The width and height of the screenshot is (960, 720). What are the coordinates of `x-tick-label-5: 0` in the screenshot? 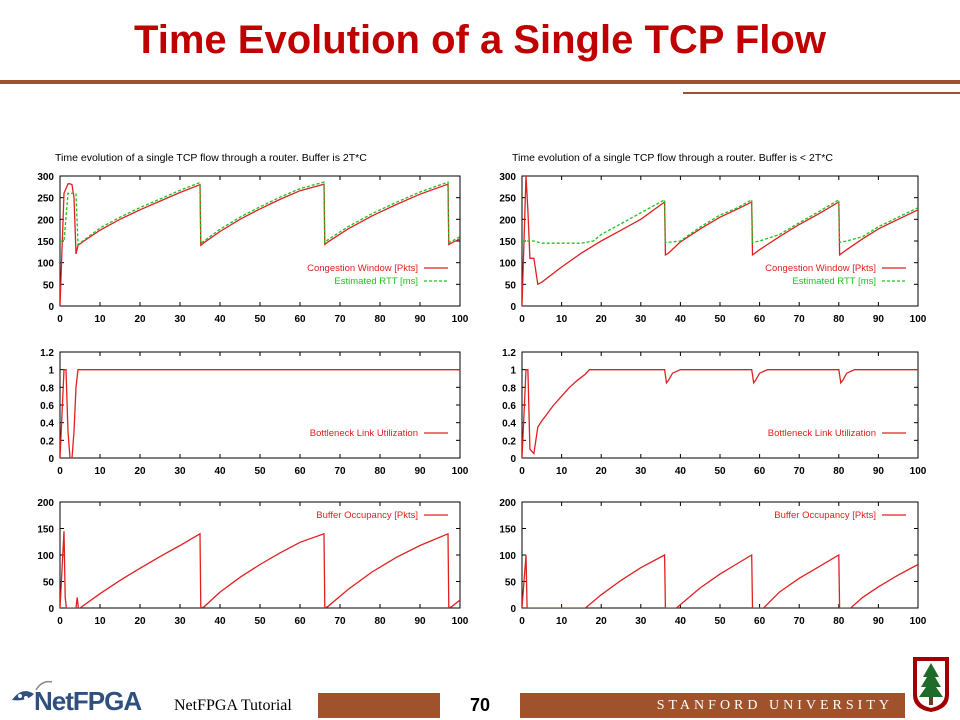 It's located at (522, 621).